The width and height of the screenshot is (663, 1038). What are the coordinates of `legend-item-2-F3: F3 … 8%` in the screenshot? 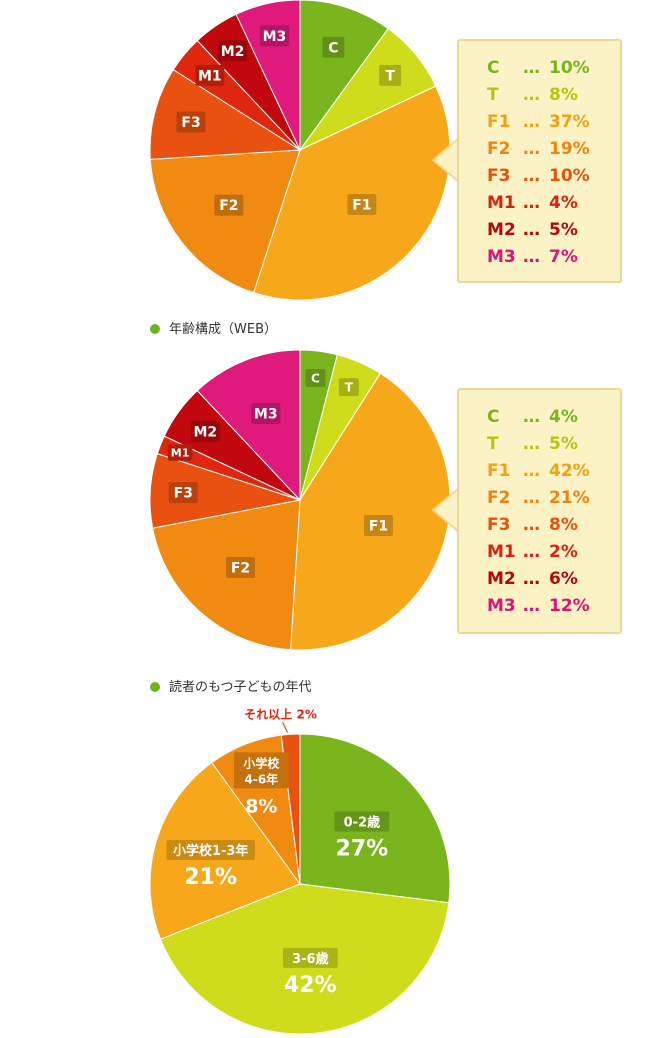 It's located at (532, 525).